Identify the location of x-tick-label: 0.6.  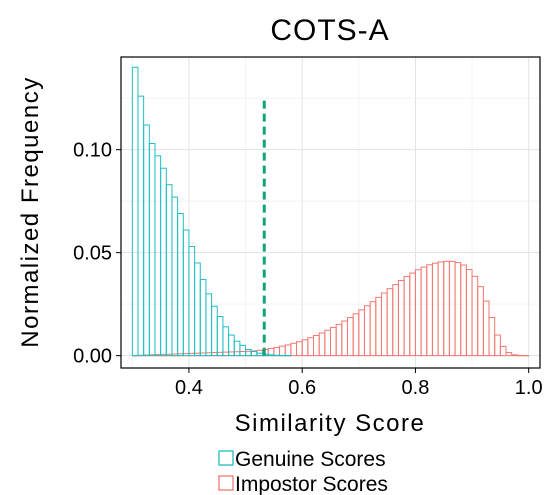
(302, 388).